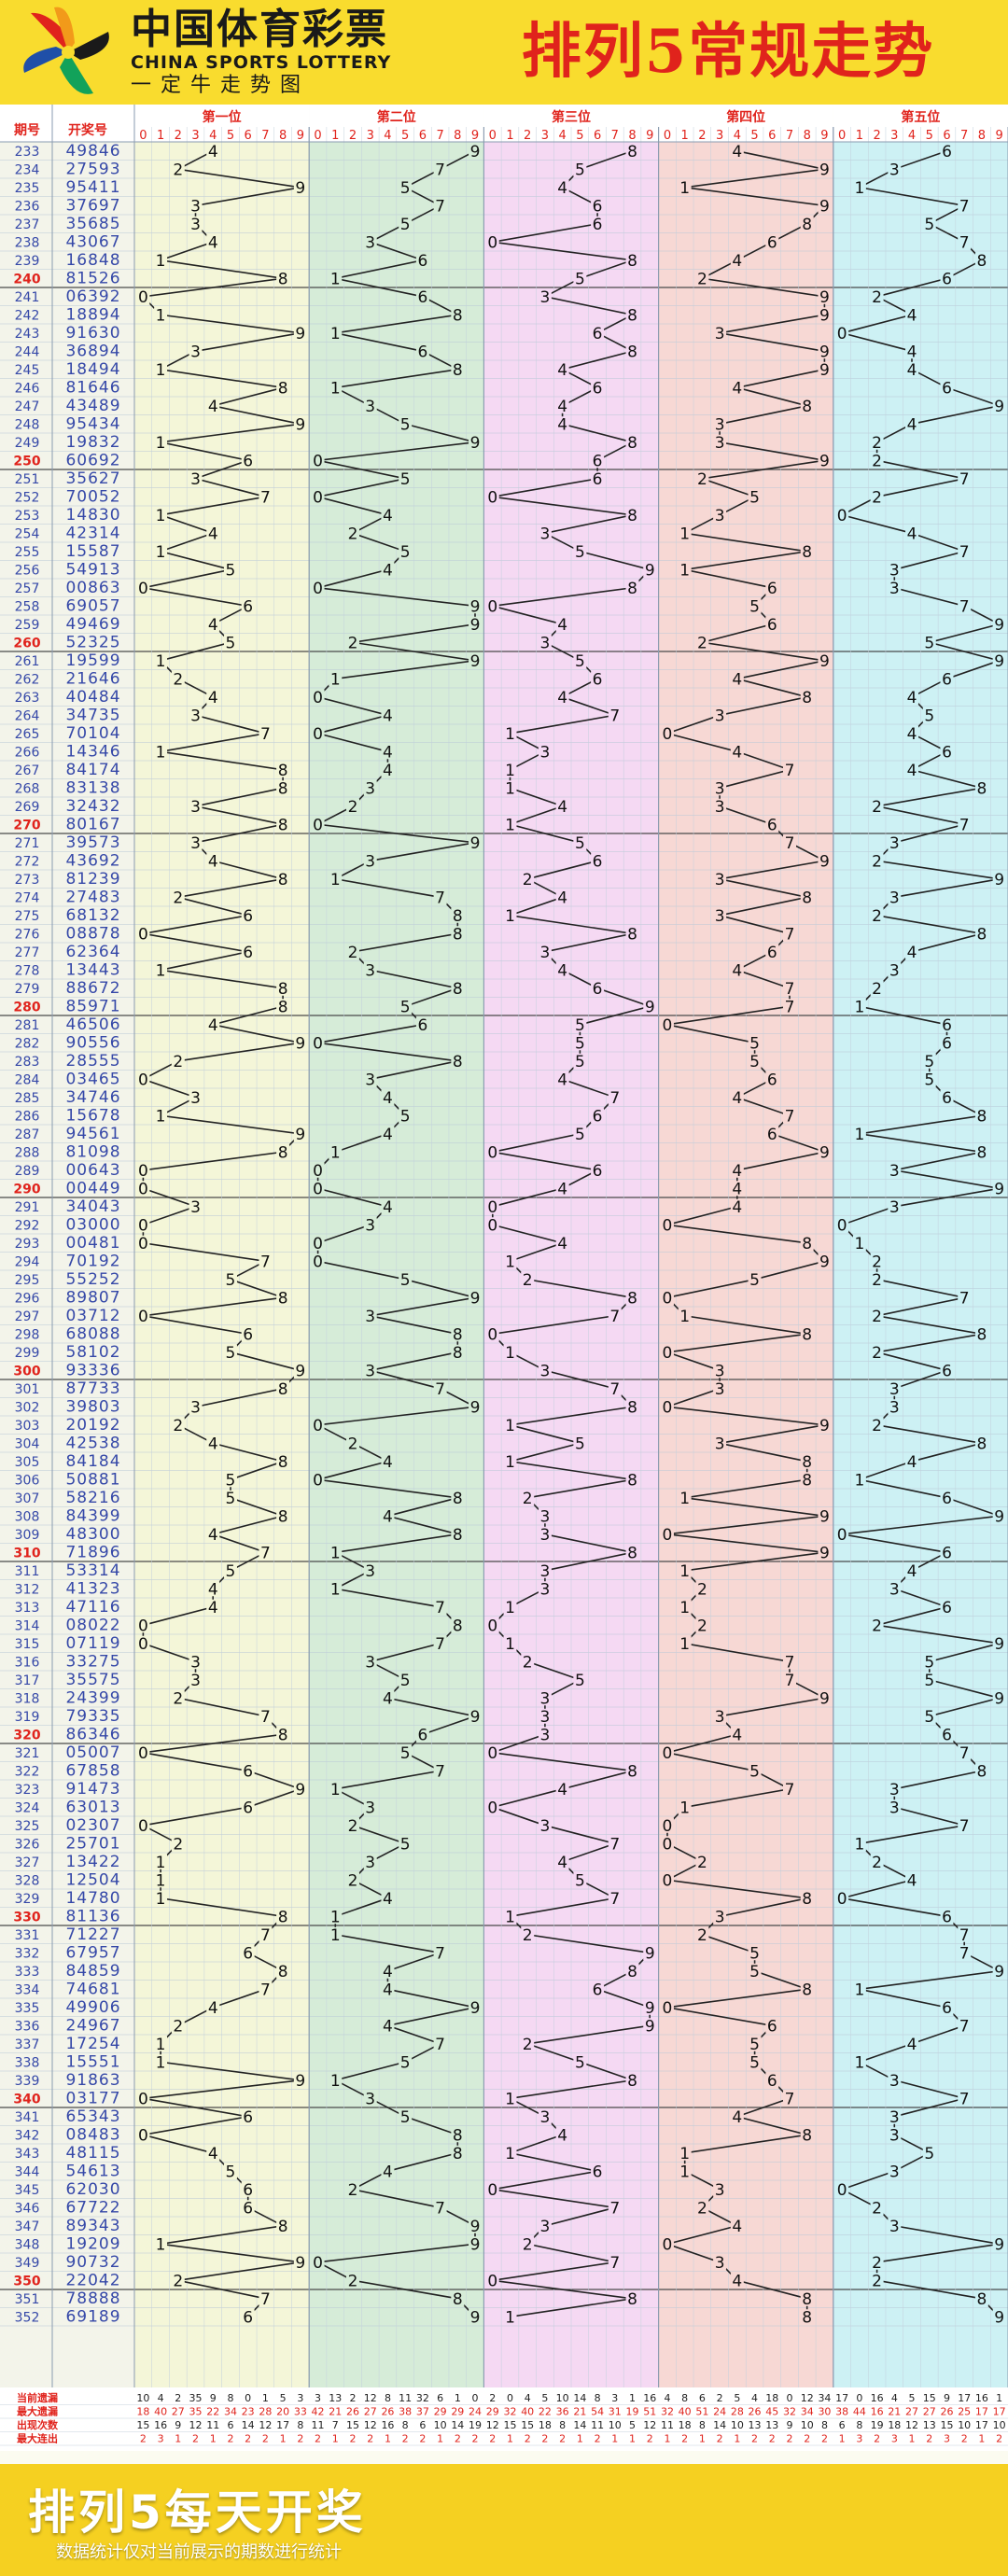 Image resolution: width=1008 pixels, height=2576 pixels. Describe the element at coordinates (423, 136) in the screenshot. I see `digit-header-2-6: 6` at that location.